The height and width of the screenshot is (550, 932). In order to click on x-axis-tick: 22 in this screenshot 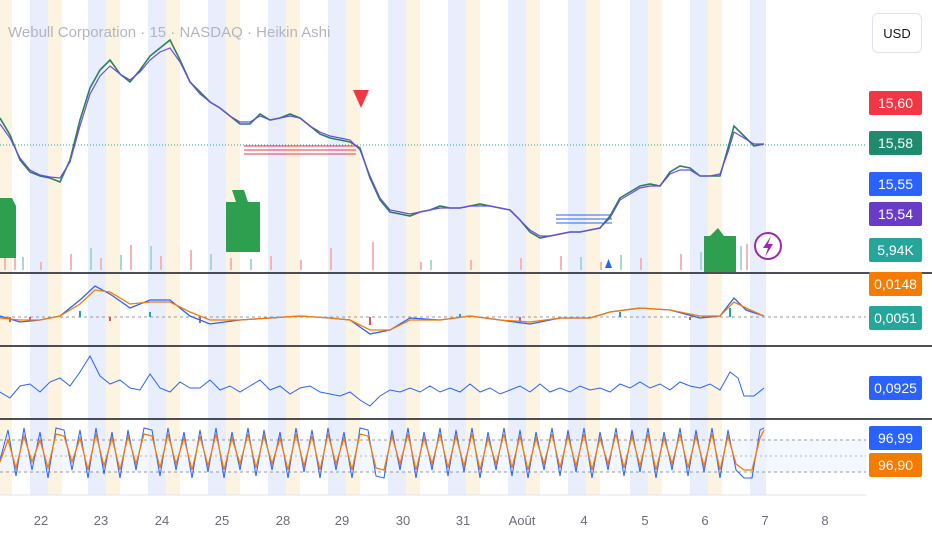, I will do `click(41, 520)`.